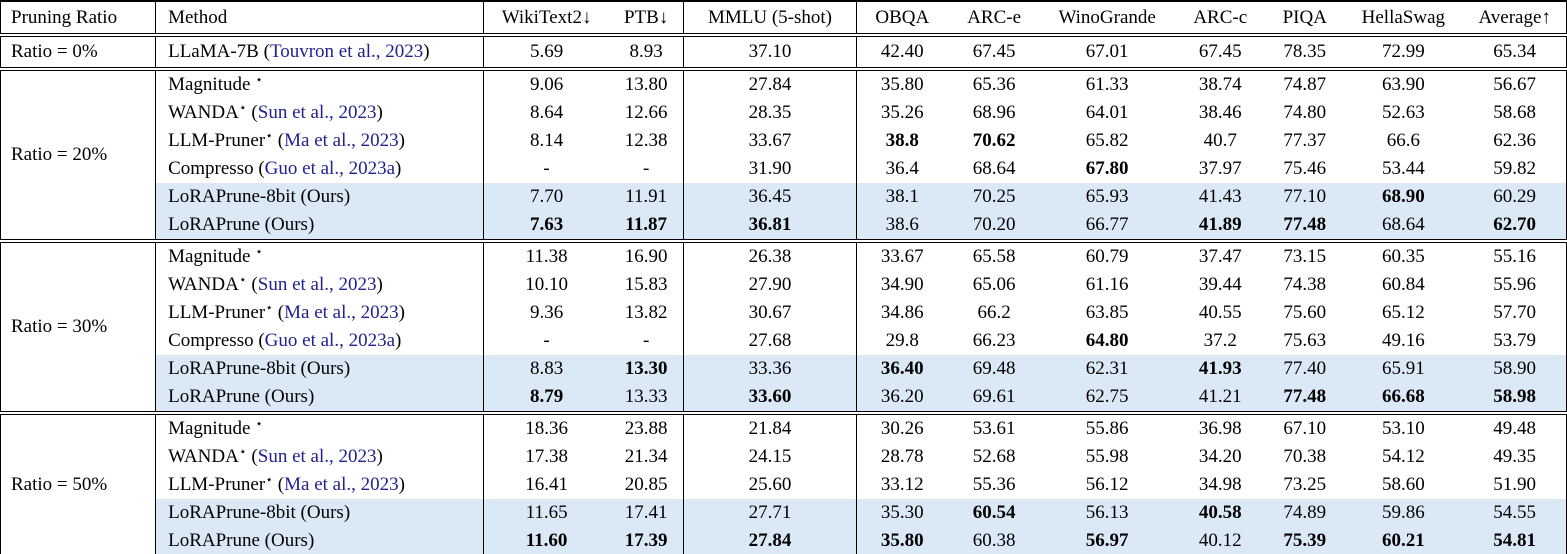 The image size is (1567, 554). What do you see at coordinates (1403, 513) in the screenshot?
I see `value-cell: 59.86` at bounding box center [1403, 513].